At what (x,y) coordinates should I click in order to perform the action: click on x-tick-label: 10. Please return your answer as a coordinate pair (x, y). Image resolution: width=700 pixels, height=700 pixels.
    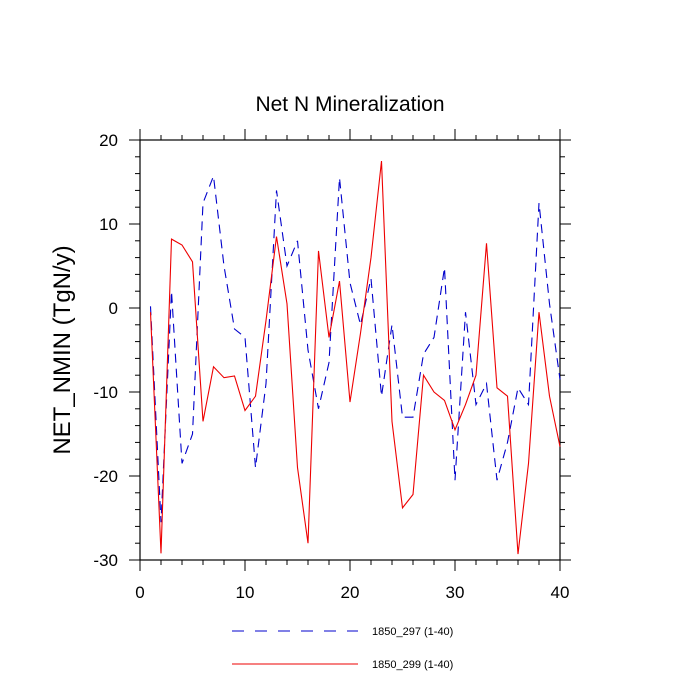
    Looking at the image, I should click on (245, 592).